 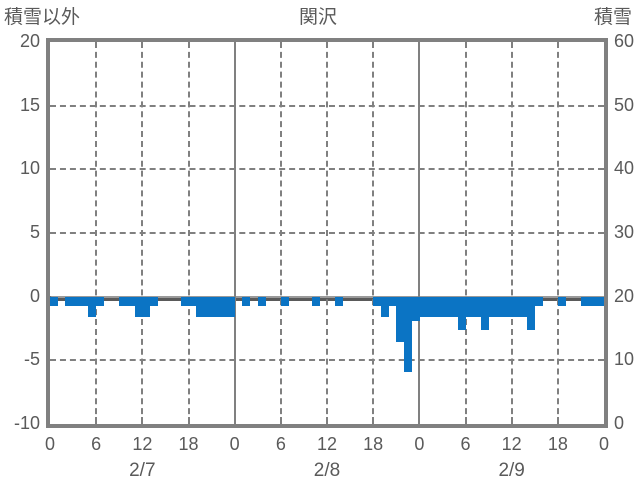 I want to click on y-axis-tick-label-right: 60, so click(x=624, y=41).